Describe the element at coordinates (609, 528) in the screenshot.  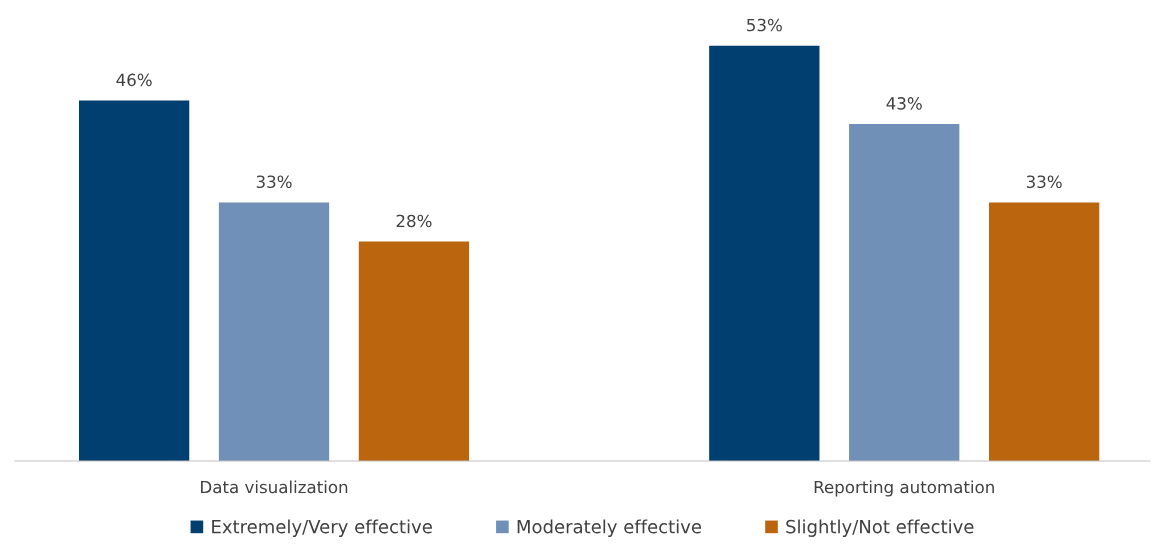
I see `legend-label: Moderately effective` at that location.